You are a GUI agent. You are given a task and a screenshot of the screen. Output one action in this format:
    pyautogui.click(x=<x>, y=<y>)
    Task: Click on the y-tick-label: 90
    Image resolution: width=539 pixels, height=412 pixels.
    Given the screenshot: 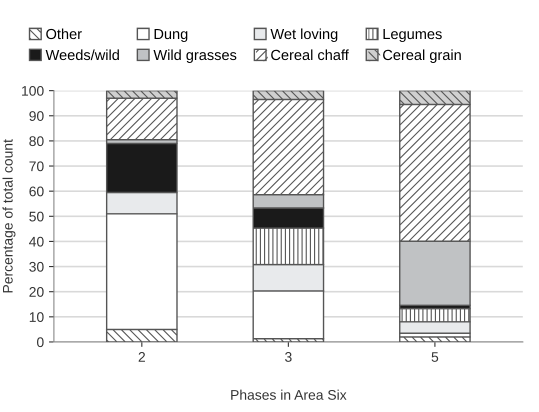 What is the action you would take?
    pyautogui.click(x=36, y=116)
    